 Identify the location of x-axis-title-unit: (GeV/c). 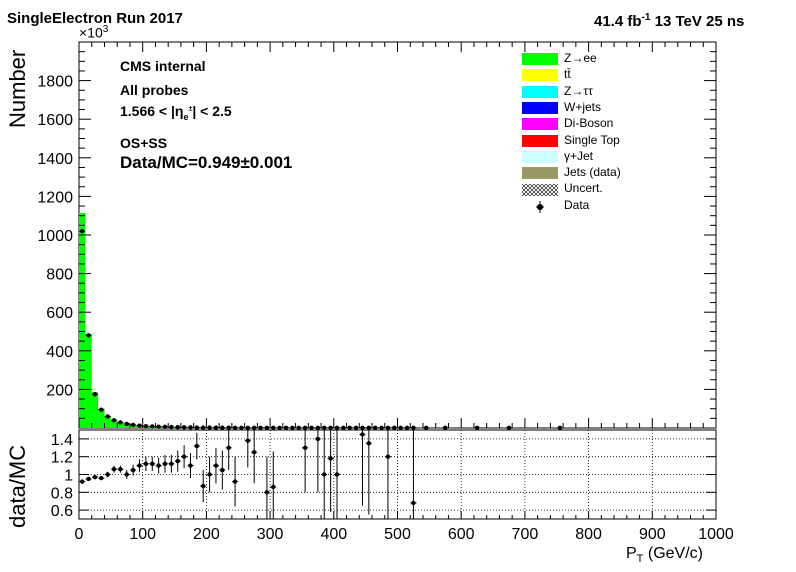
(675, 553).